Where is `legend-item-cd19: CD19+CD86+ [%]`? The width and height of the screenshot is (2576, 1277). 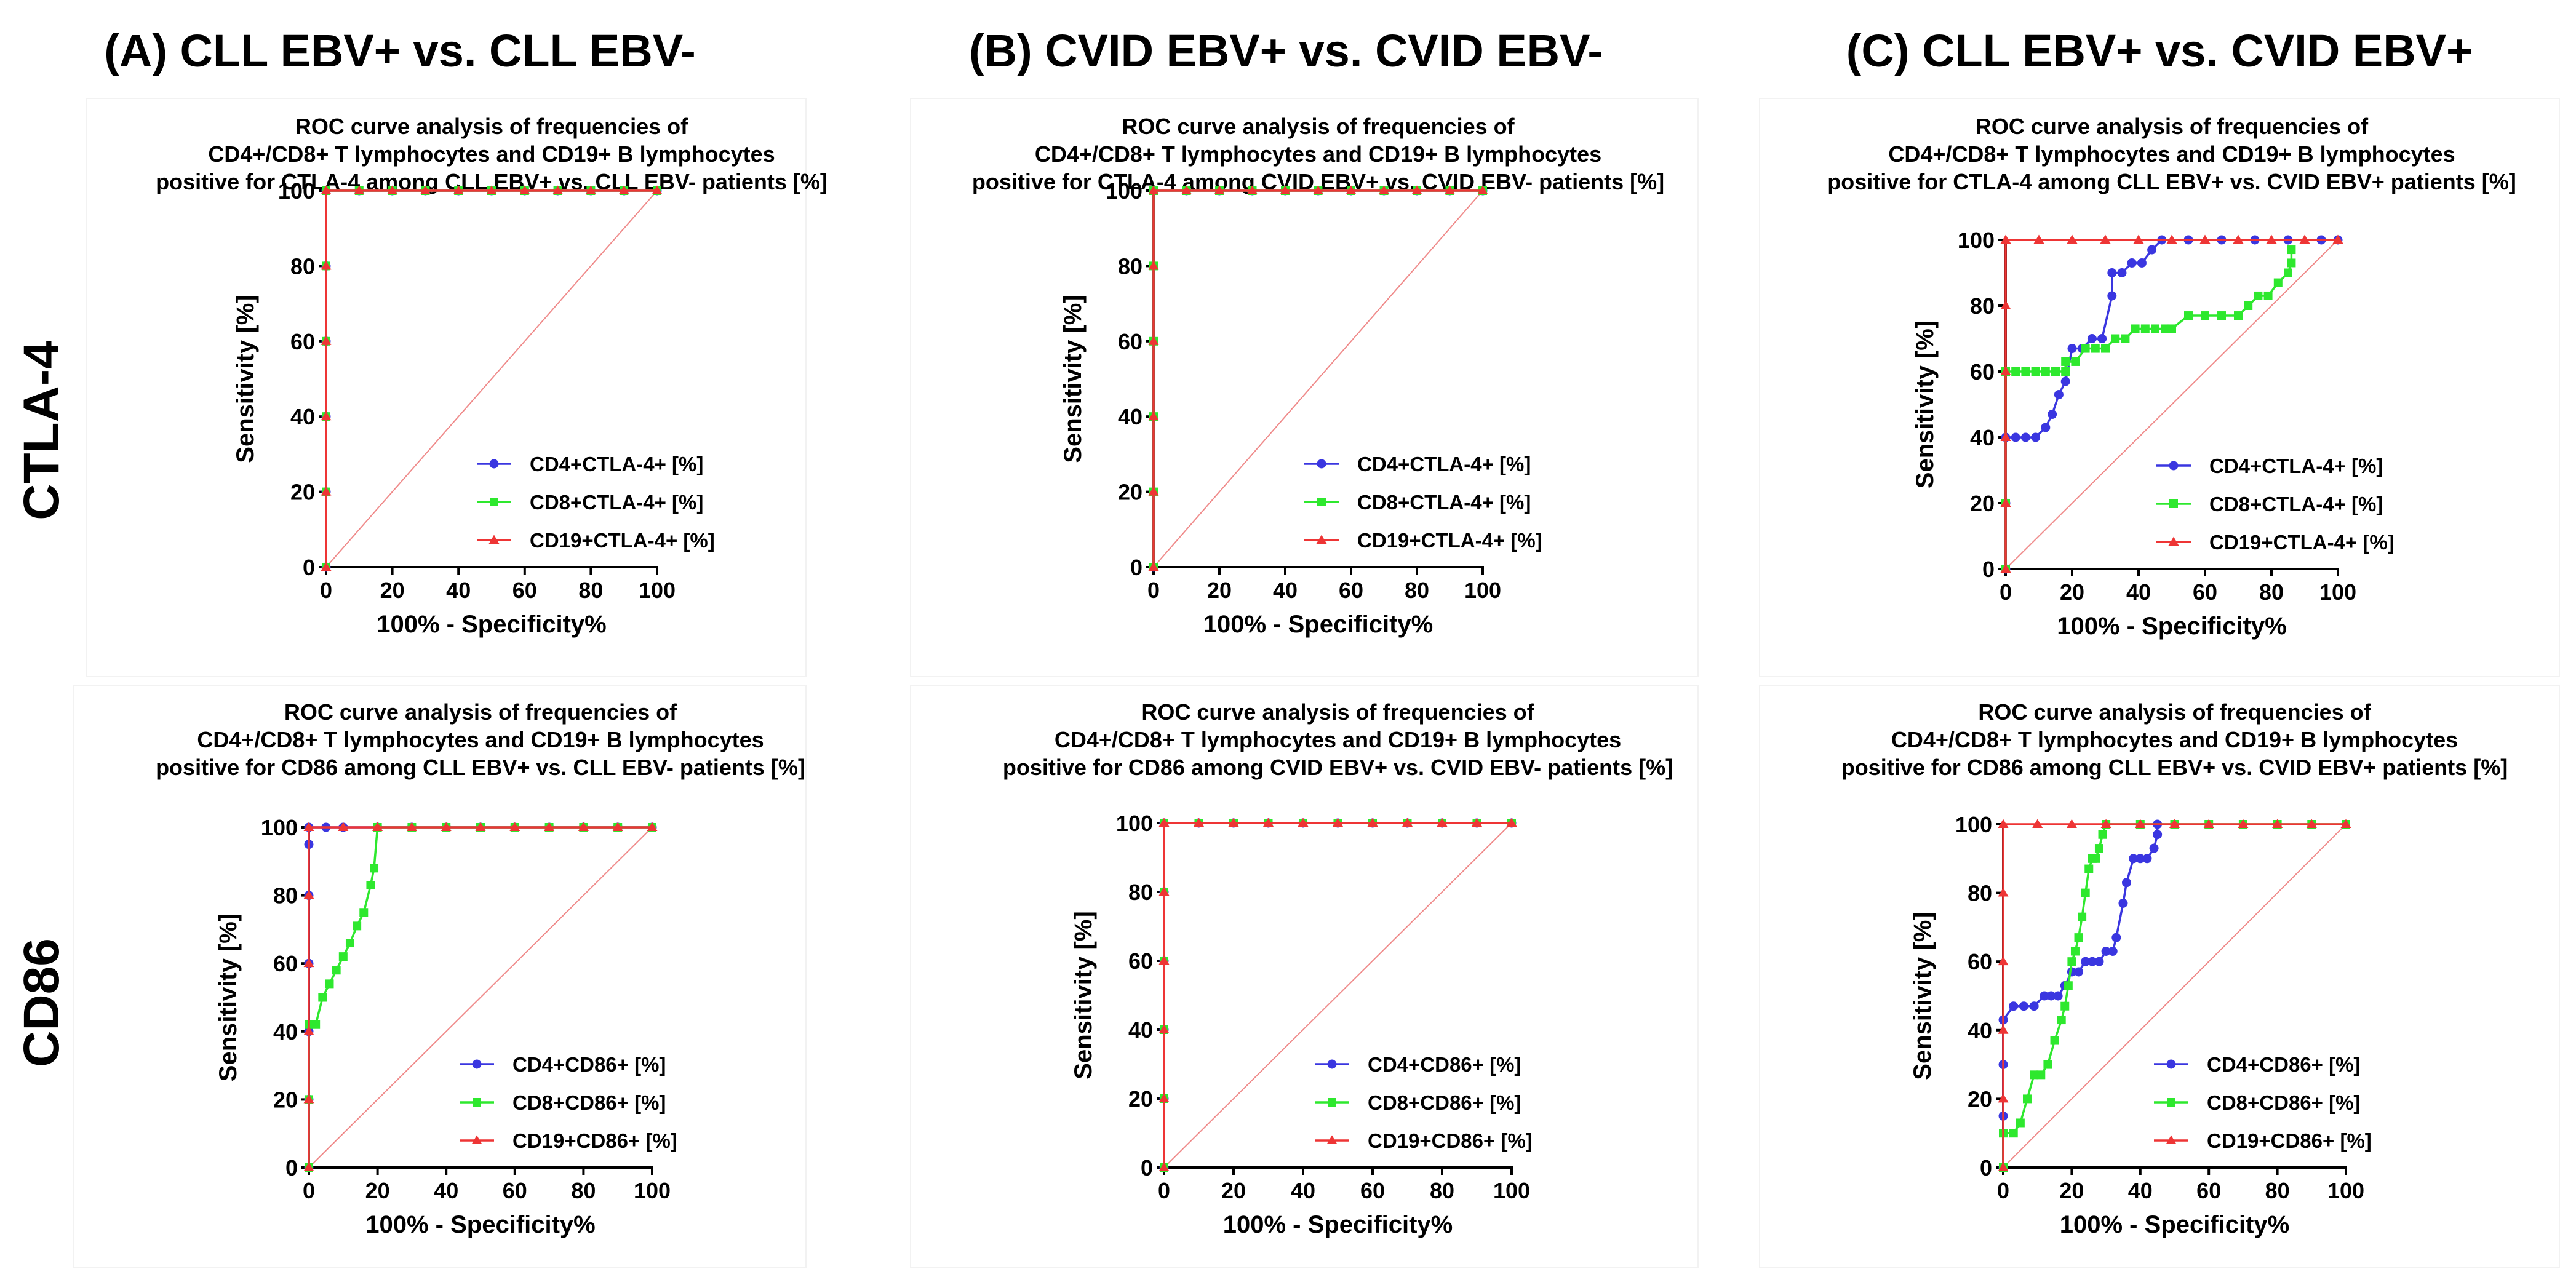
legend-item-cd19: CD19+CD86+ [%] is located at coordinates (1424, 1140).